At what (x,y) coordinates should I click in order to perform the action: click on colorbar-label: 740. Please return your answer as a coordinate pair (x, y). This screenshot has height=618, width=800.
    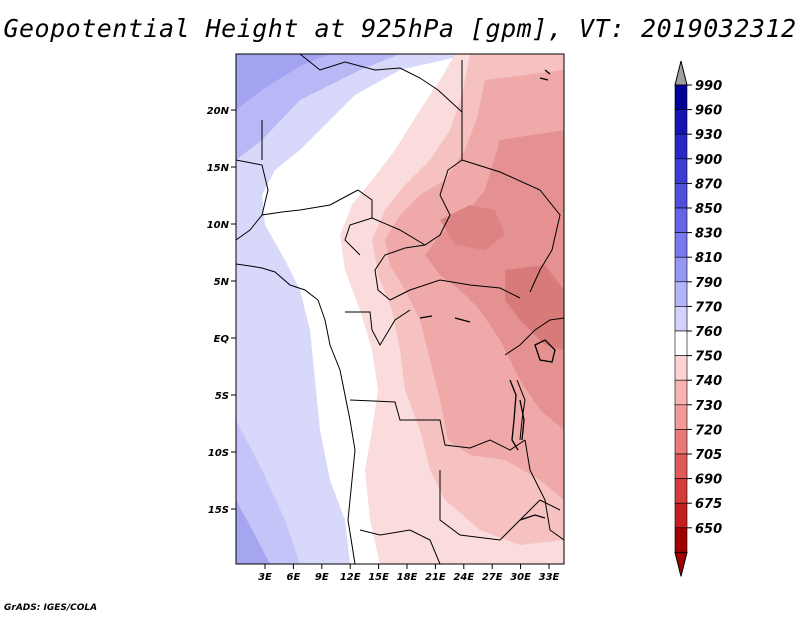
    Looking at the image, I should click on (708, 381).